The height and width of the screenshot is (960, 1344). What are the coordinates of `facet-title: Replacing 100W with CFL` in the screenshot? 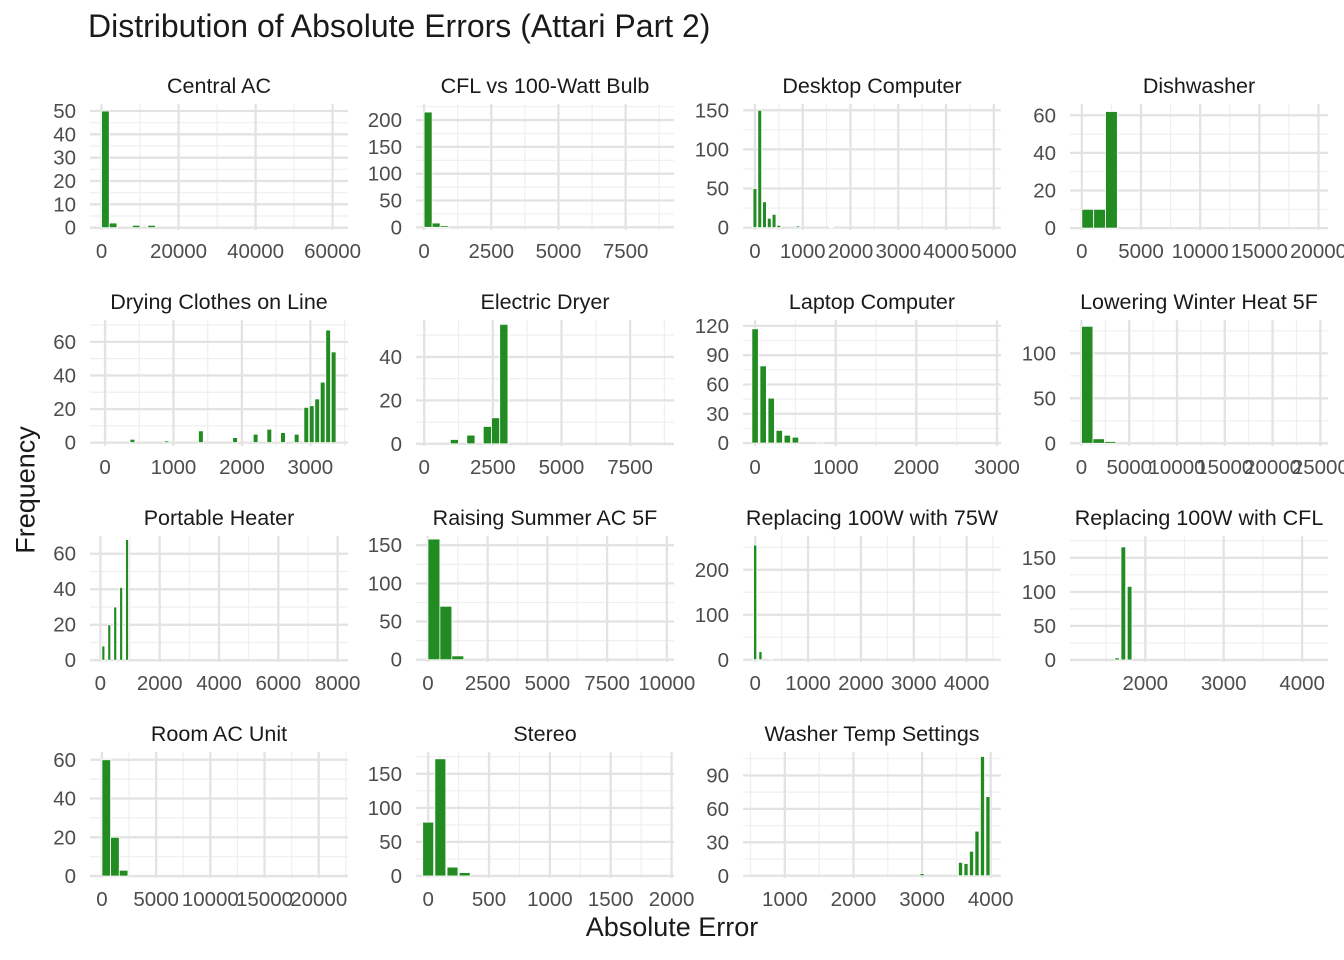 It's located at (1199, 518).